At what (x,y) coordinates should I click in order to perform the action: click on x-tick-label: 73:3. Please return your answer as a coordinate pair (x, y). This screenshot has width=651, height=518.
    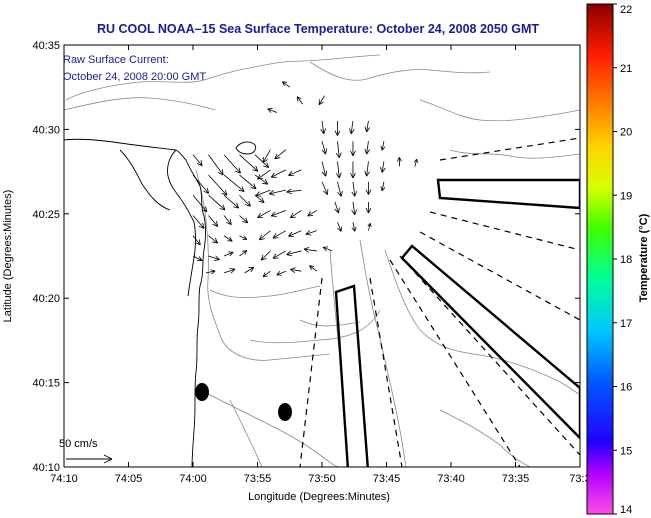
    Looking at the image, I should click on (579, 479).